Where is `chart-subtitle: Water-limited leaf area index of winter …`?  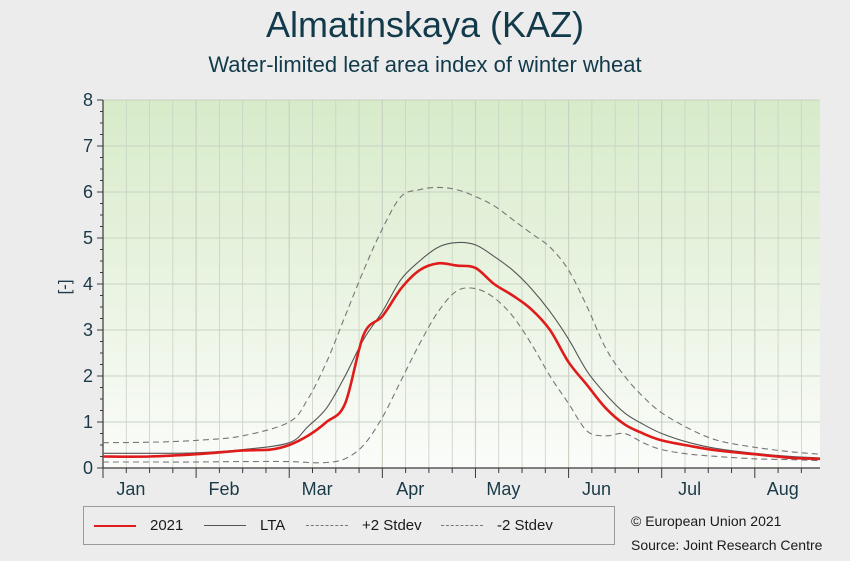 chart-subtitle: Water-limited leaf area index of winter … is located at coordinates (425, 64).